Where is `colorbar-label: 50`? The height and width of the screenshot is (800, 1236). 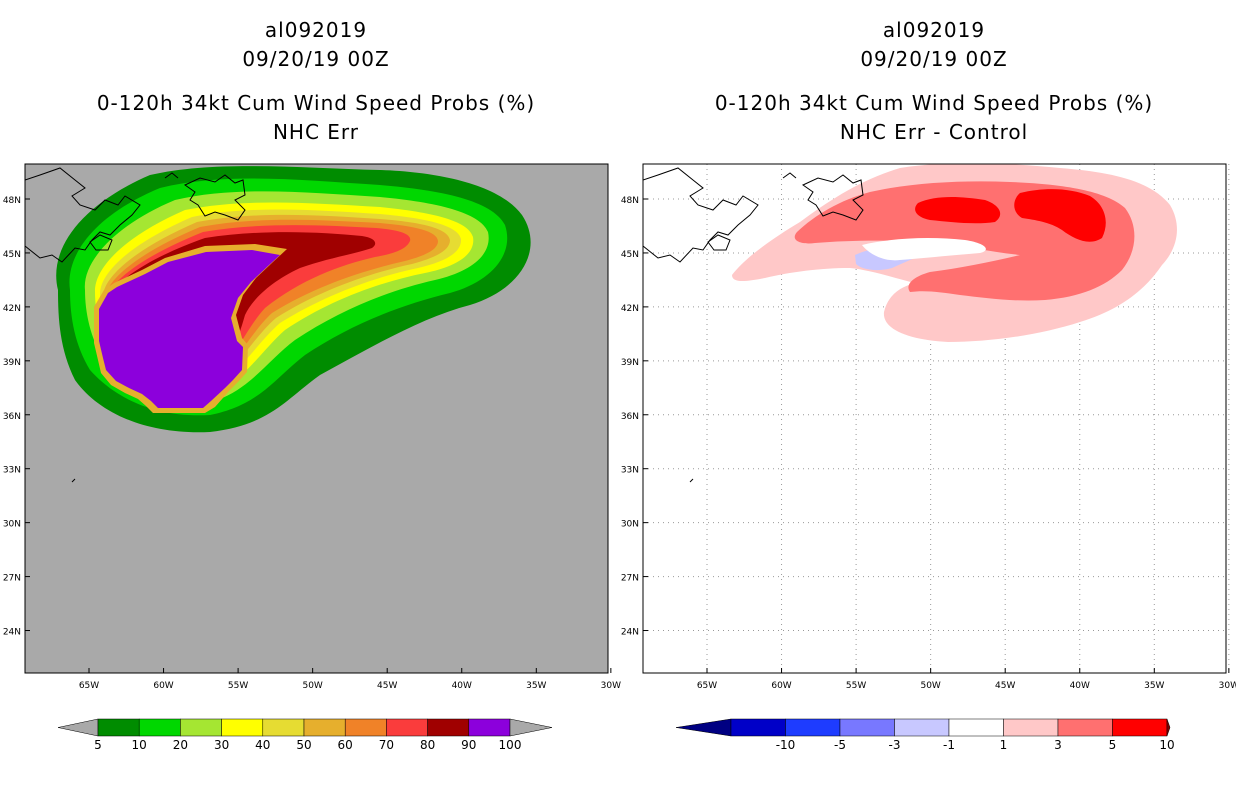 colorbar-label: 50 is located at coordinates (303, 745).